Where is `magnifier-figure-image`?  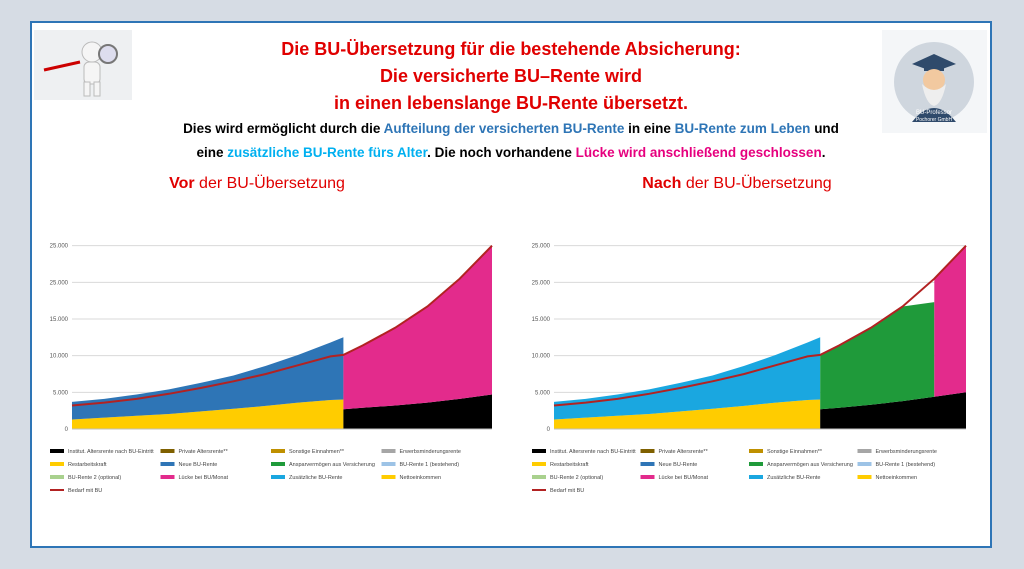
magnifier-figure-image is located at coordinates (83, 65).